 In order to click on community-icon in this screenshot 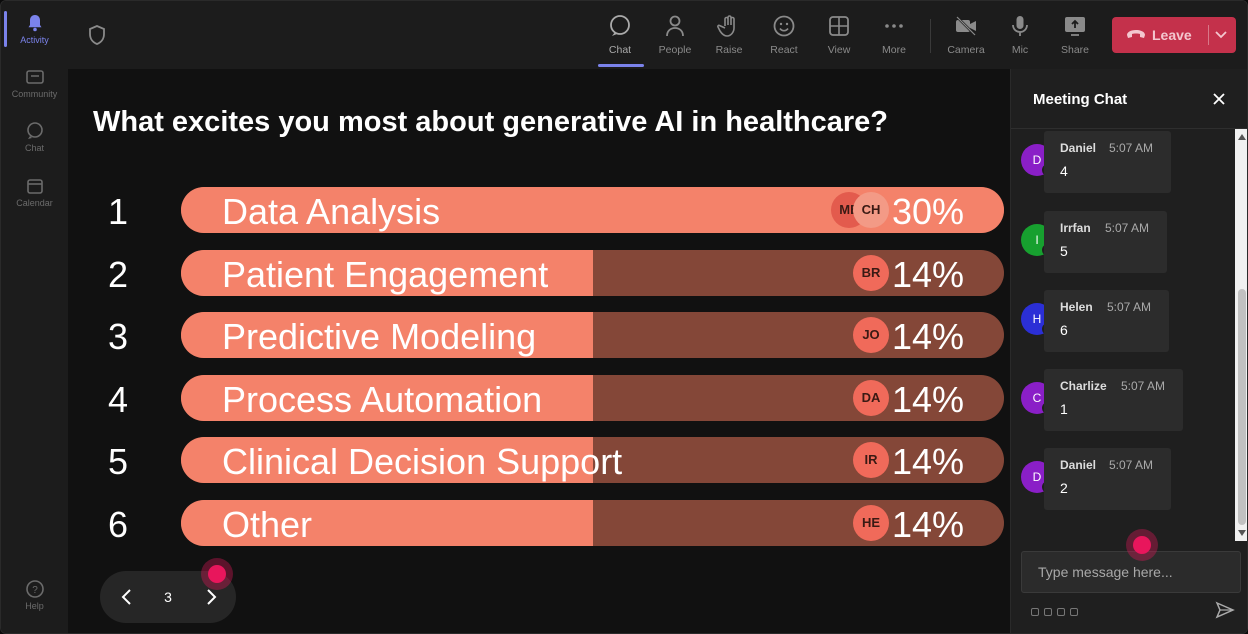, I will do `click(34, 77)`.